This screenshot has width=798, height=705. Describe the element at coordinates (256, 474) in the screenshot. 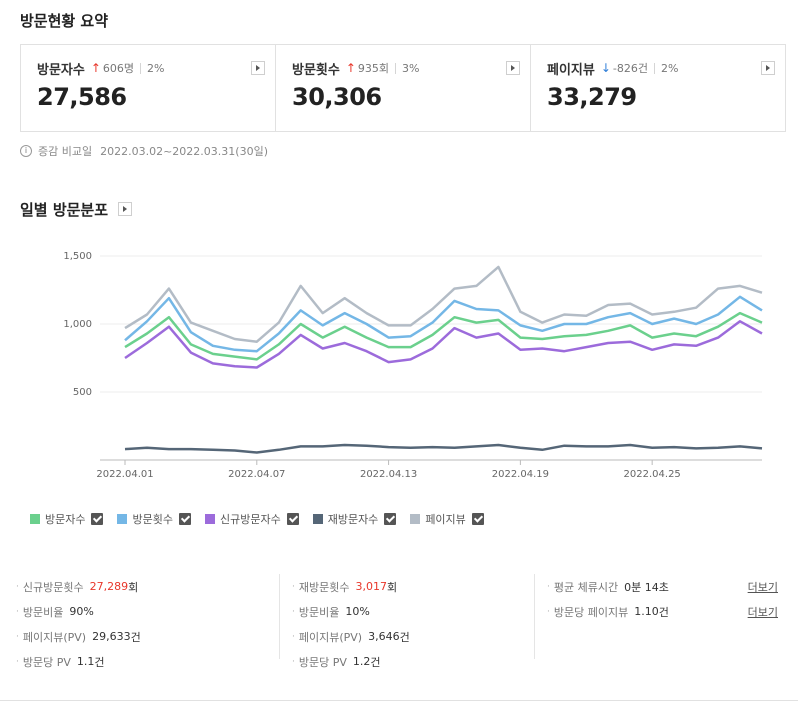

I see `x-tick-label: 2022.04.07` at that location.